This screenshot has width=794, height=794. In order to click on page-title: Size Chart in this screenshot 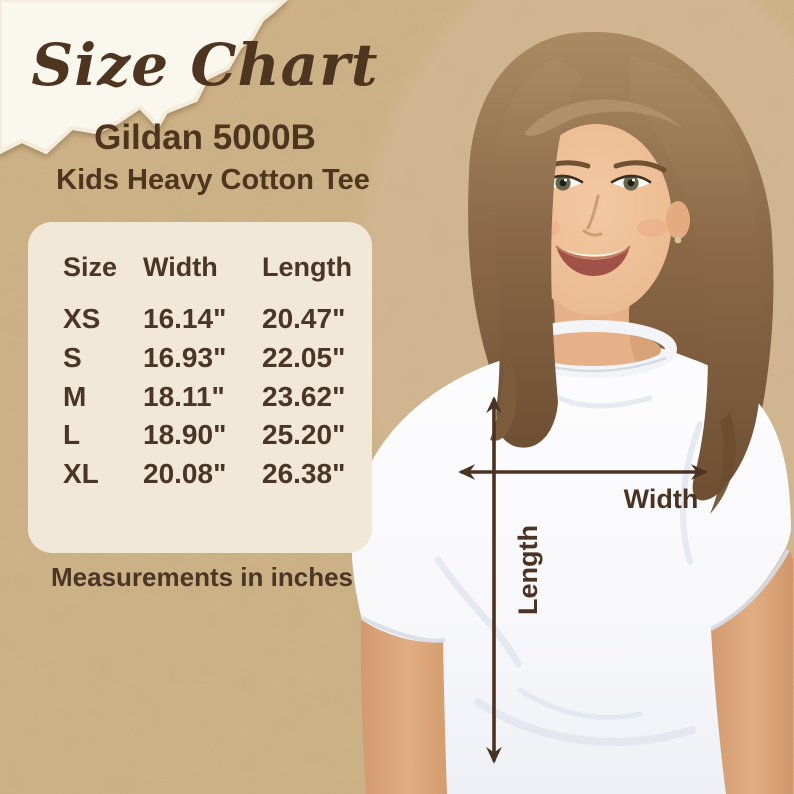, I will do `click(205, 65)`.